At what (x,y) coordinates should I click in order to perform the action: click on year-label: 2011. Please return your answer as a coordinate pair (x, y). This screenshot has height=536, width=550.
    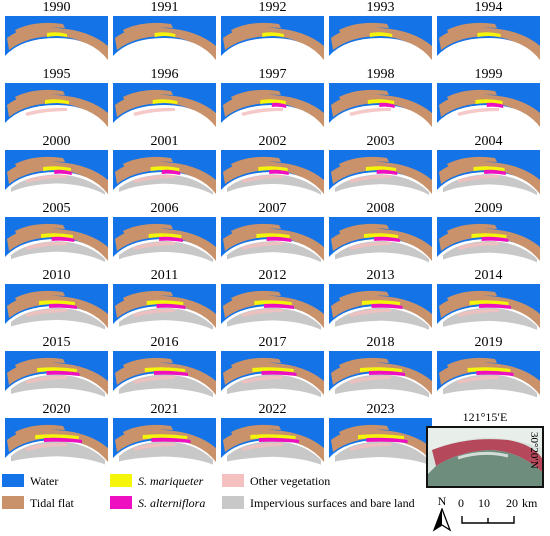
    Looking at the image, I should click on (164, 275).